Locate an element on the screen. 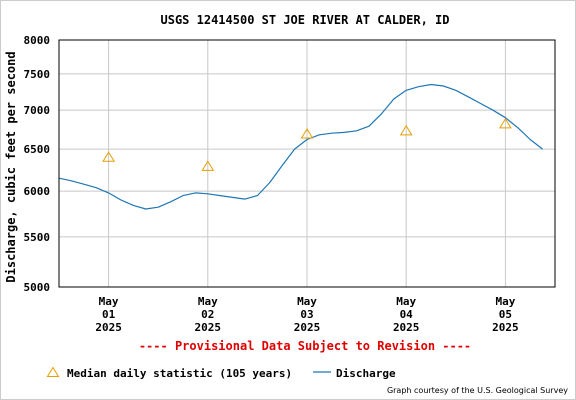 The height and width of the screenshot is (400, 576). y-tick-label: 8000 is located at coordinates (37, 40).